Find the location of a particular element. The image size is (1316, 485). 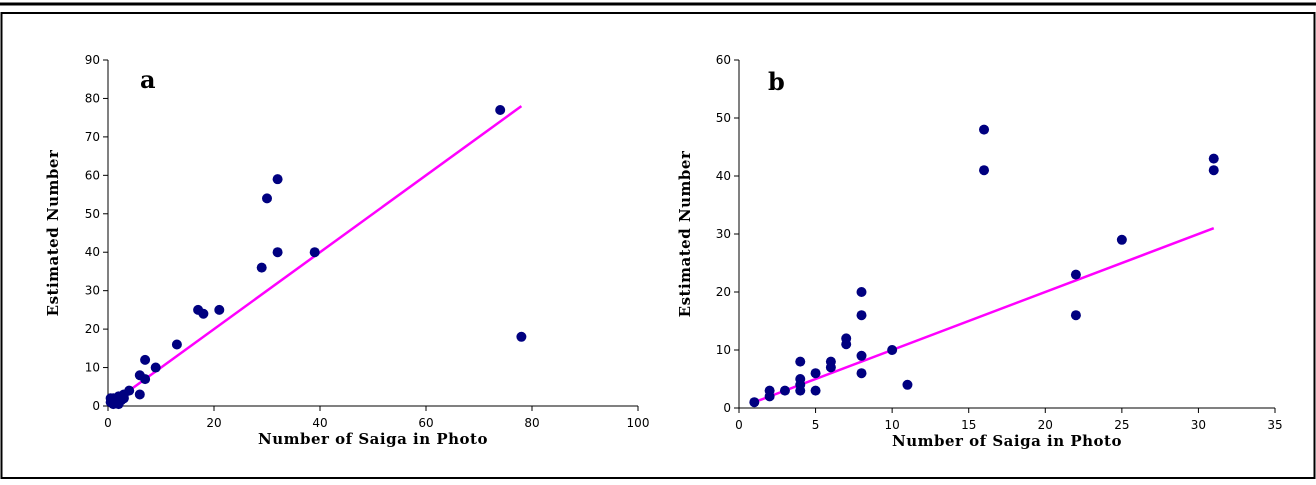

panel-label: b is located at coordinates (776, 81).